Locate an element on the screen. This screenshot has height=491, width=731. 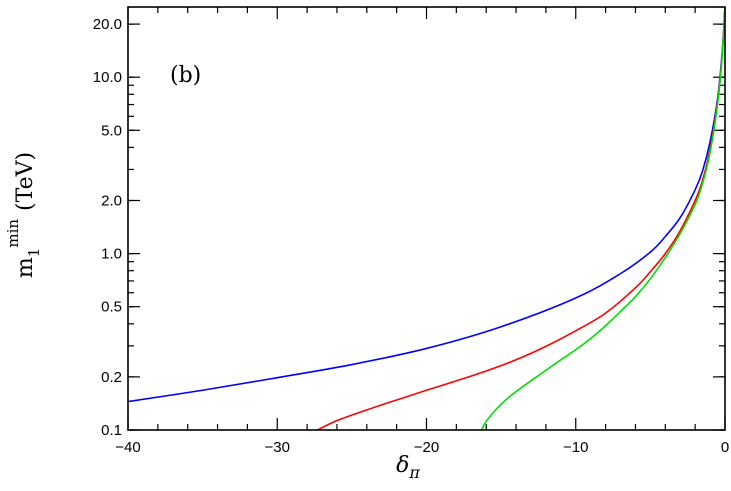
x-tick-label: 0 is located at coordinates (725, 447).